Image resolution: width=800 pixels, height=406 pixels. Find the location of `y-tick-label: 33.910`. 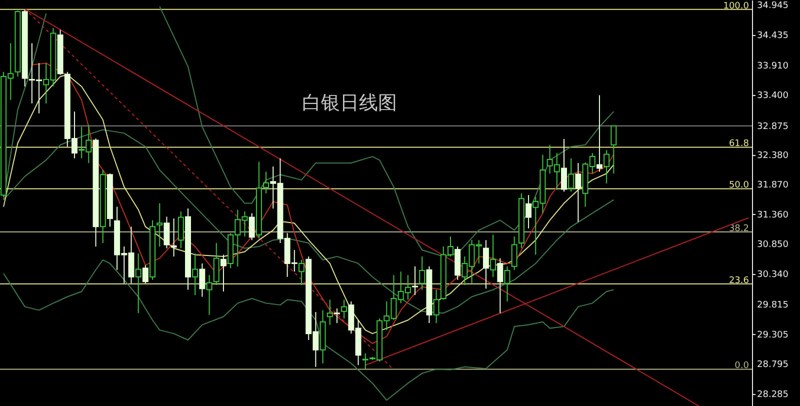

y-tick-label: 33.910 is located at coordinates (773, 66).